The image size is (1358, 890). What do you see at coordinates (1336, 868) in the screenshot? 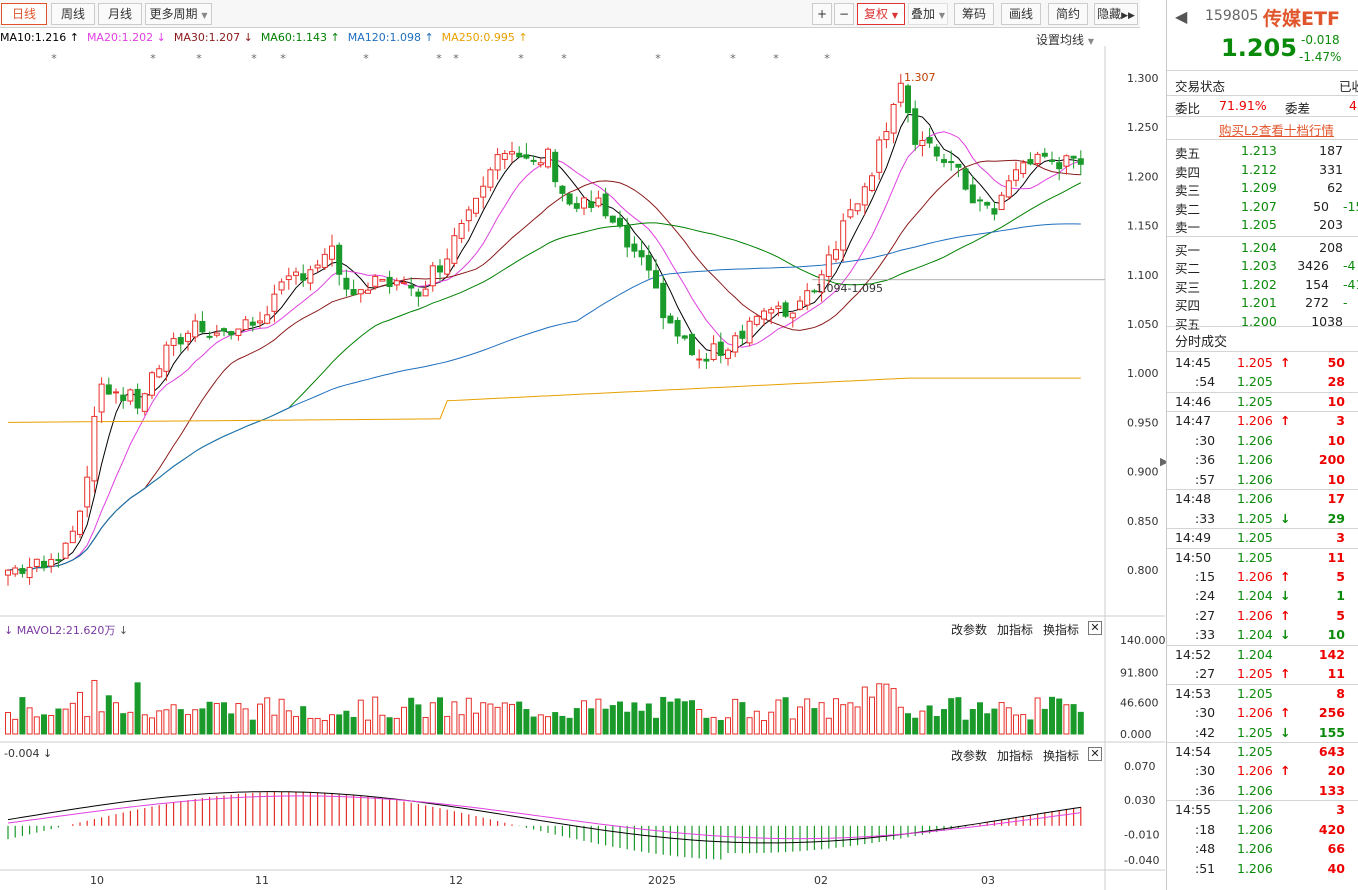
I see `tick-volume: 40` at bounding box center [1336, 868].